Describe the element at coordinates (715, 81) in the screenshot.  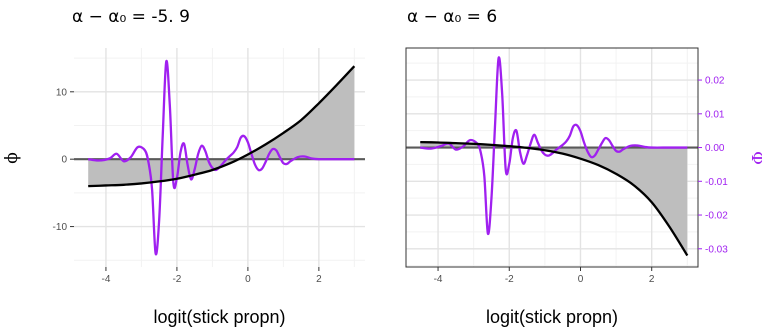
I see `y-tick-label: 0.02` at that location.